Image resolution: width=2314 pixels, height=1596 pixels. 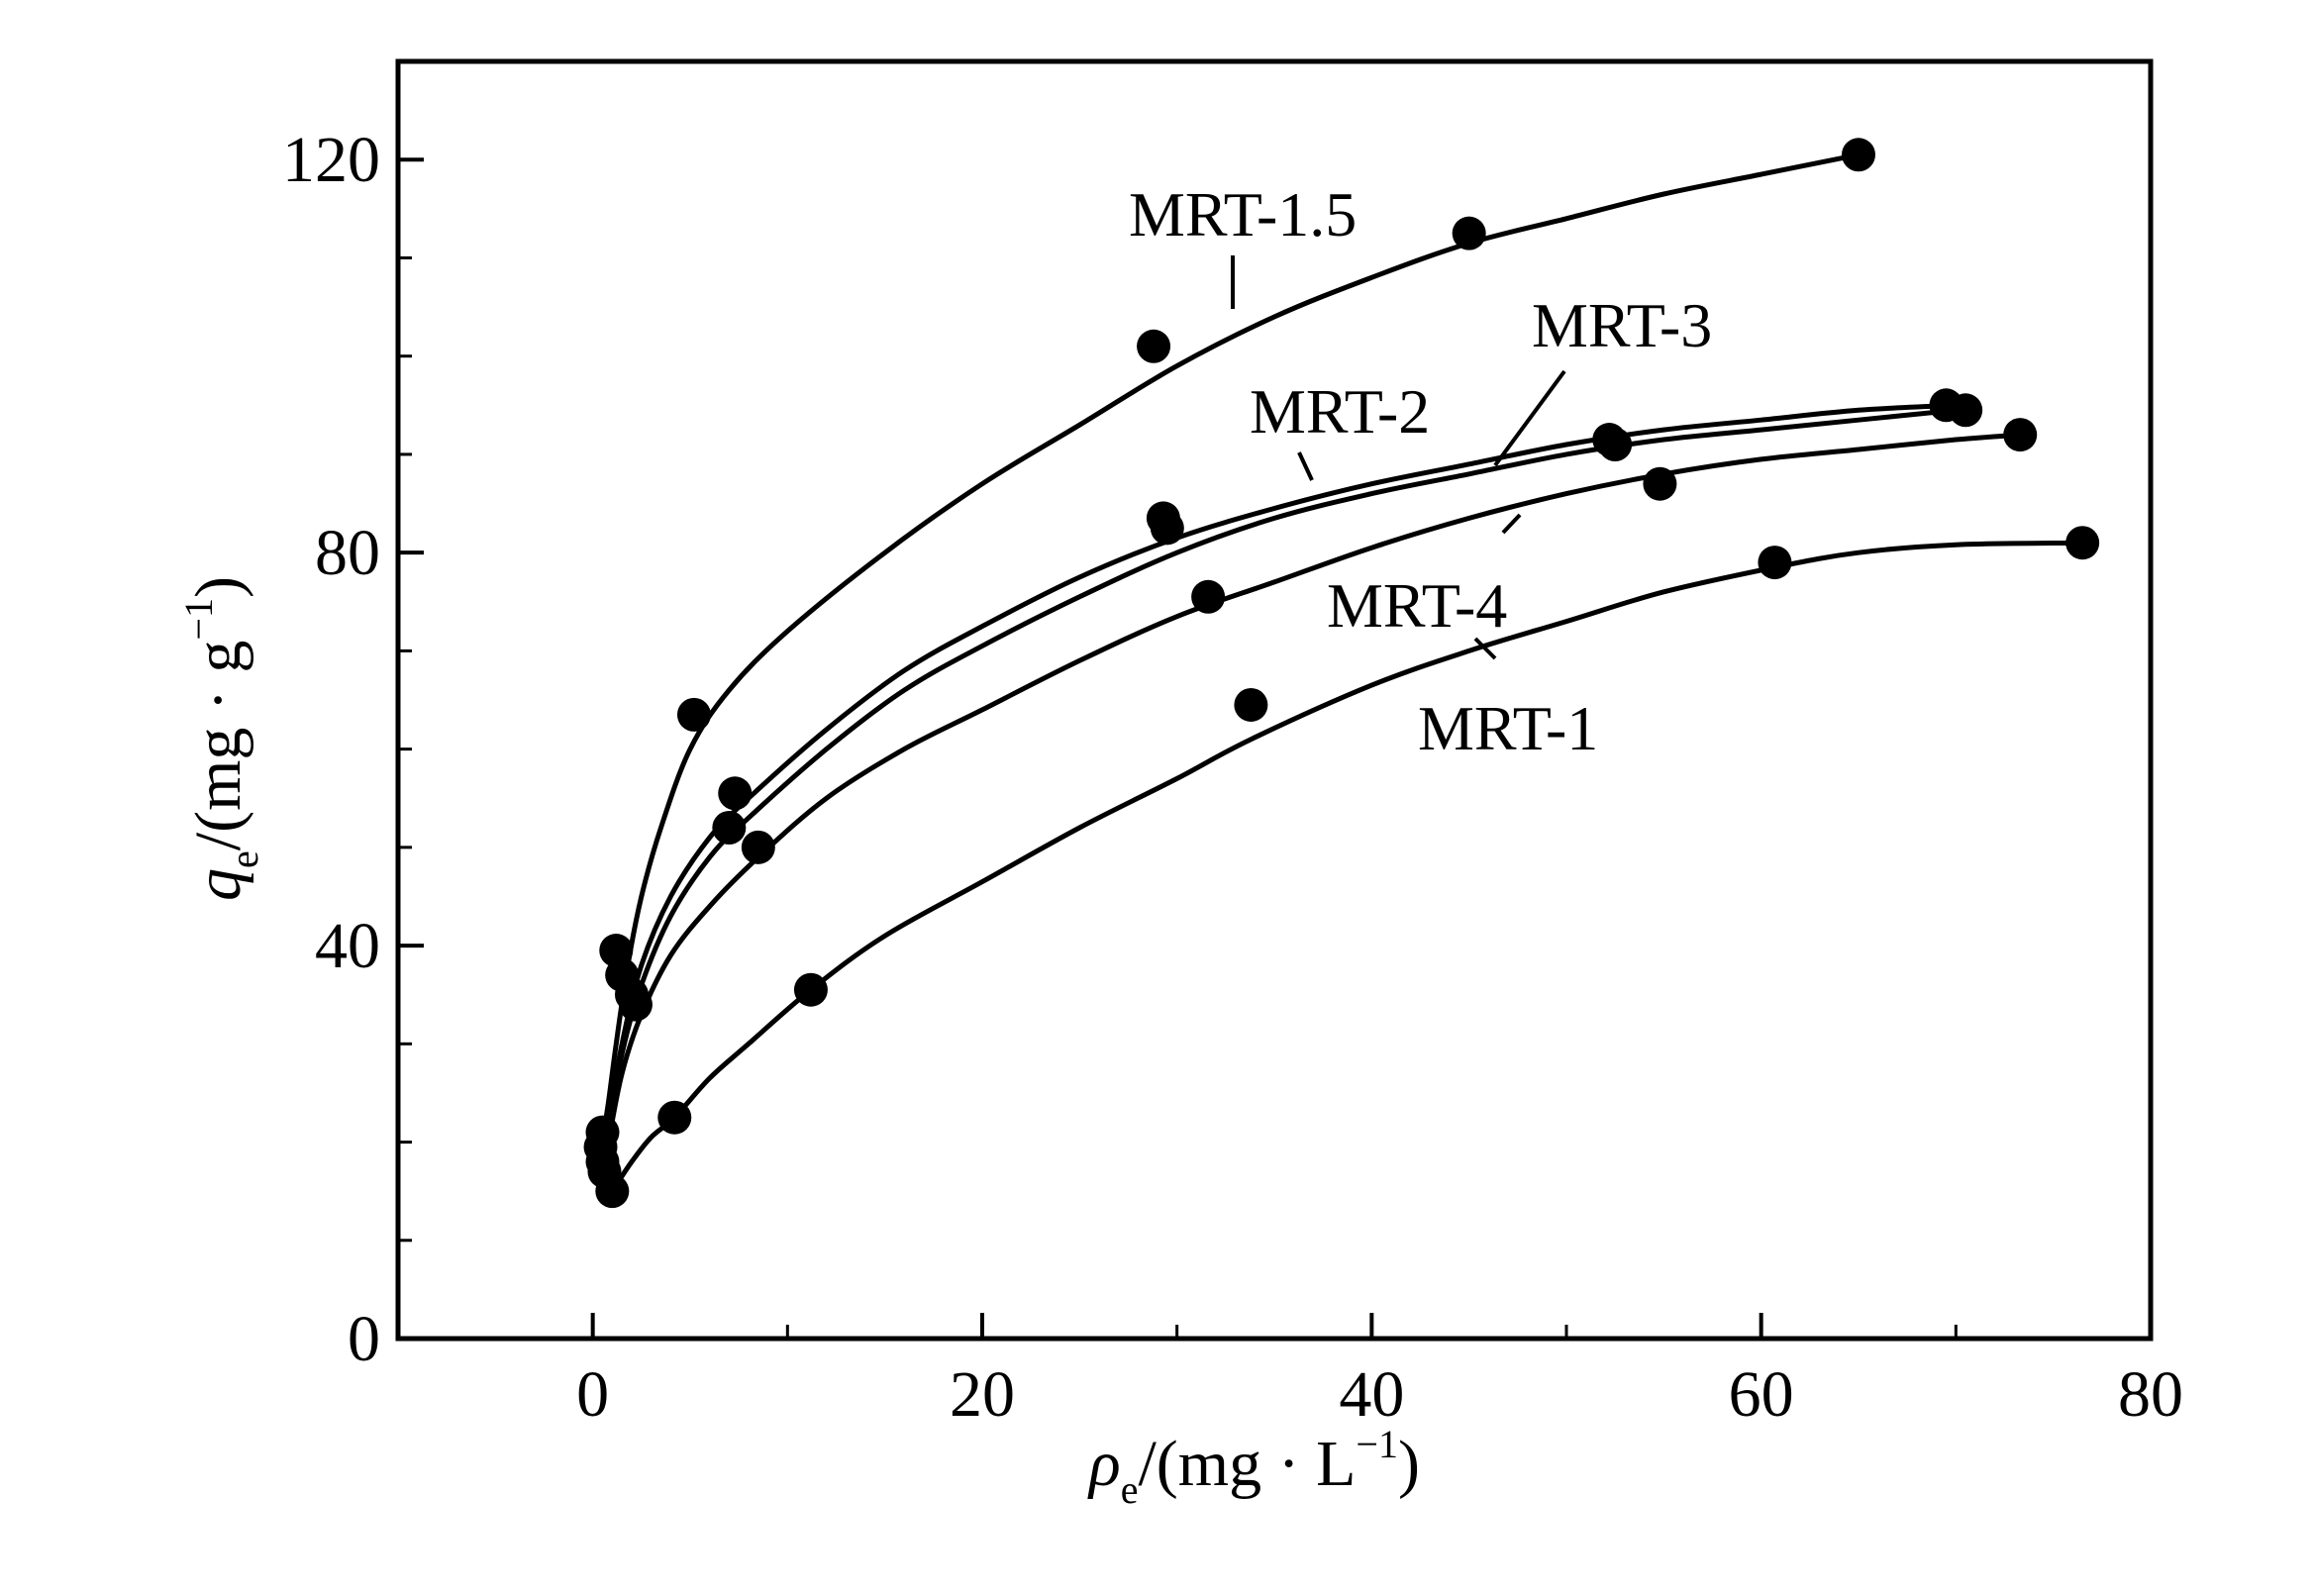 I want to click on y-axis-unit-suffix: ), so click(x=218, y=587).